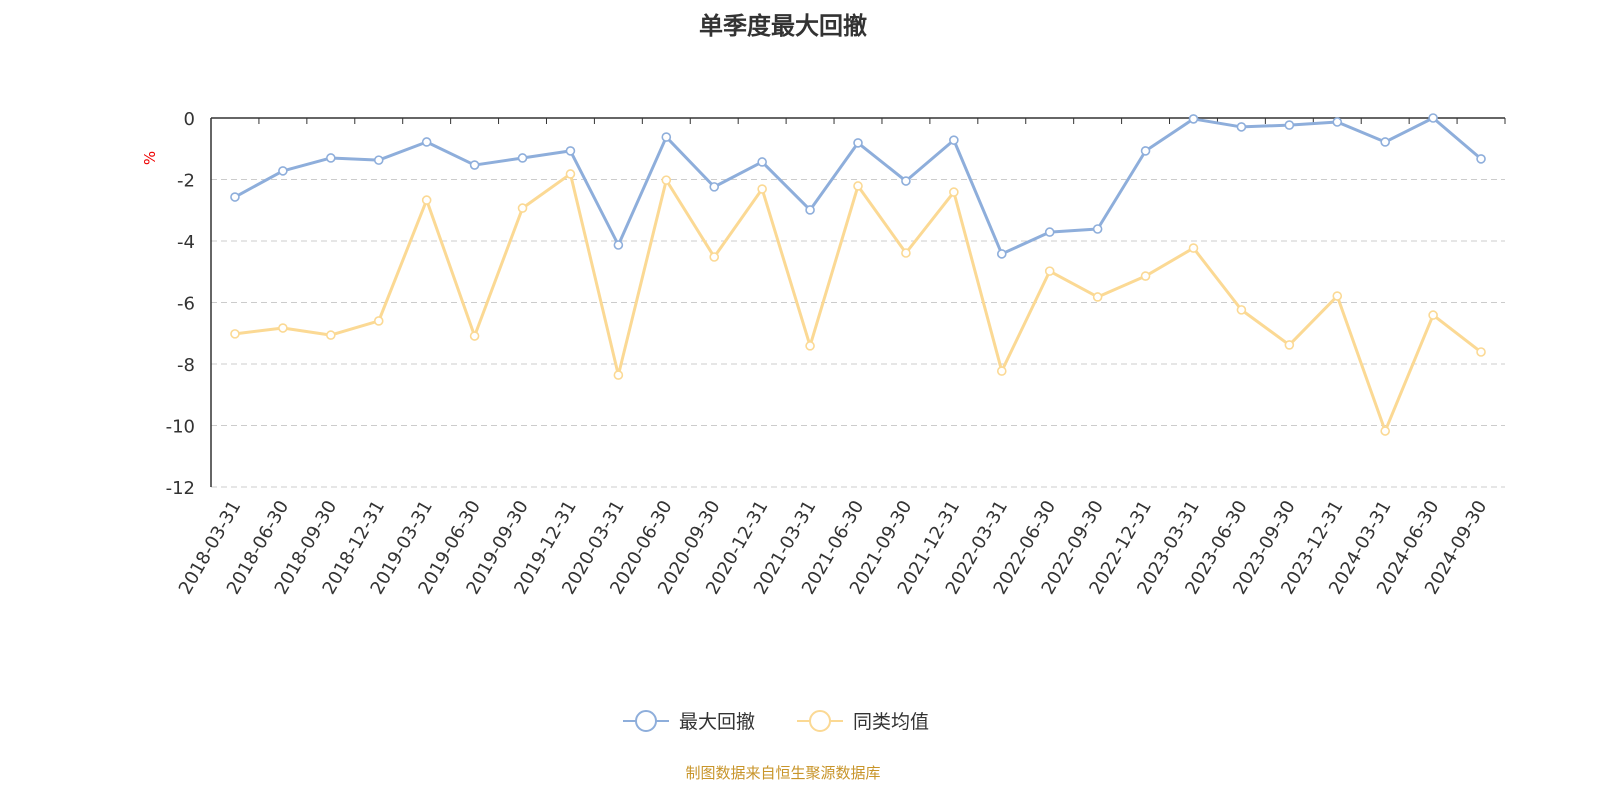  I want to click on y-tick-label: 0, so click(189, 119).